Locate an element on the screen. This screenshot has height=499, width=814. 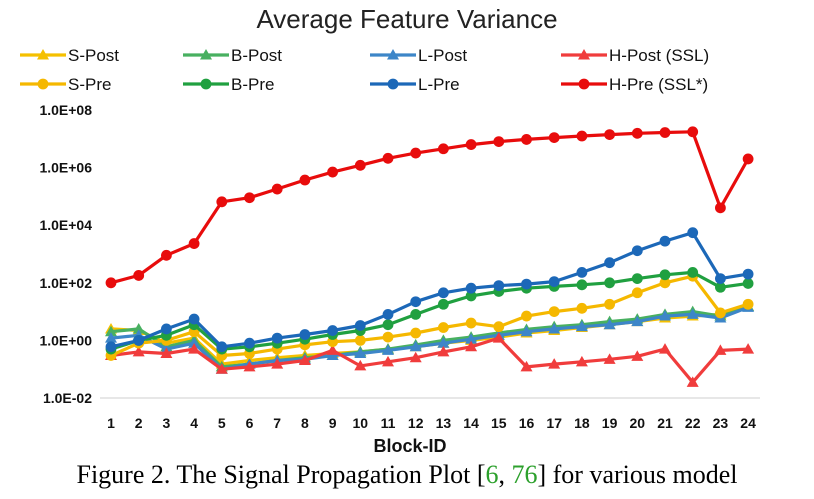
x-tick-label: 5 is located at coordinates (222, 423).